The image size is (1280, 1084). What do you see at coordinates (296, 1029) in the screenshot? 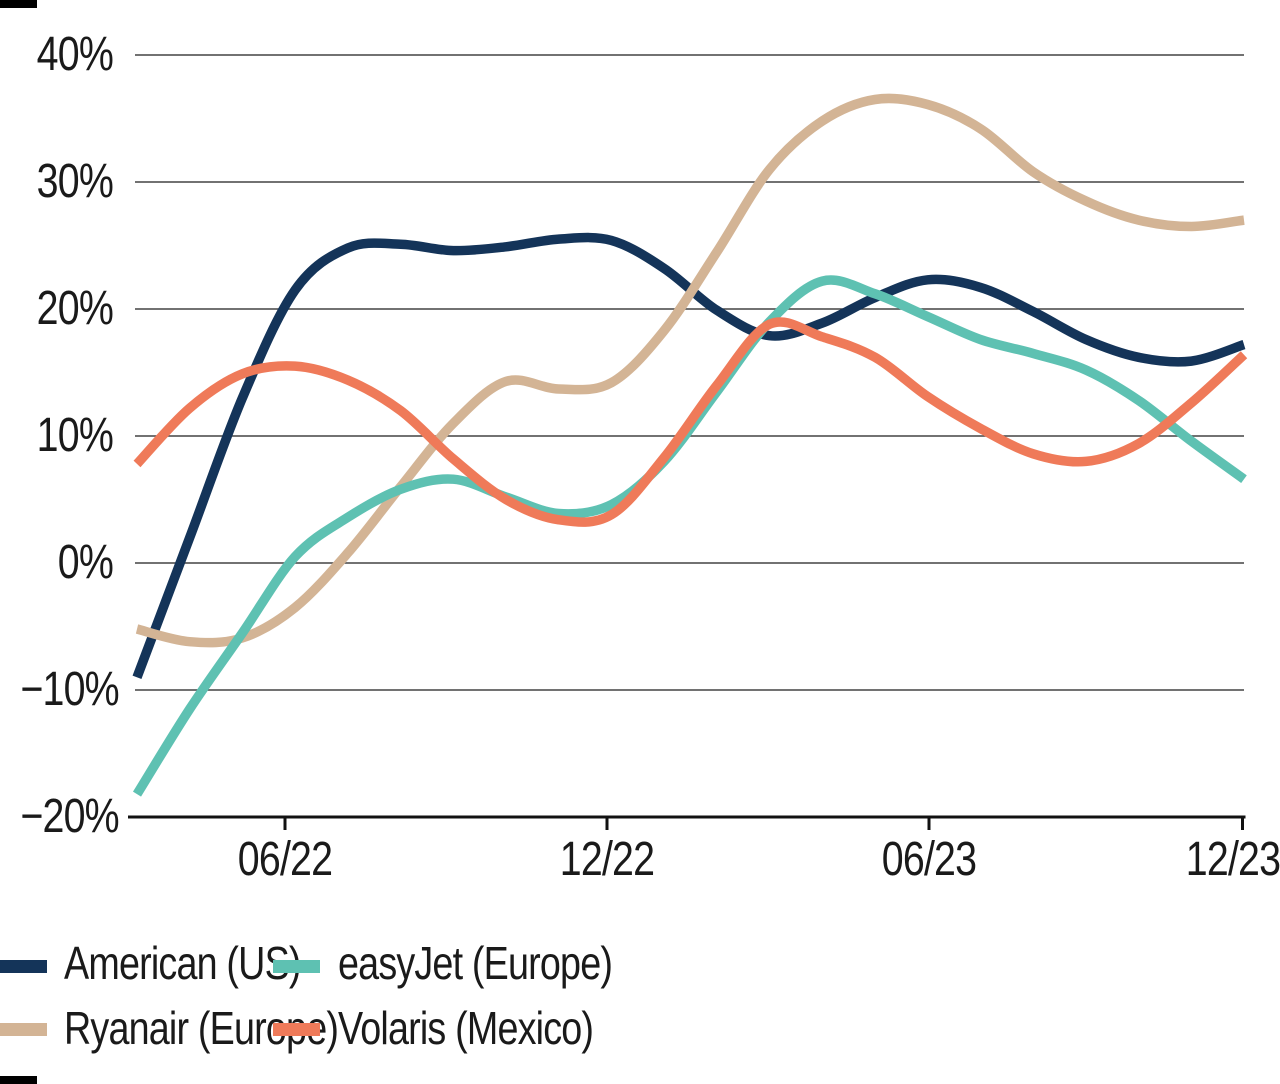
I see `legend-swatch-volaris` at bounding box center [296, 1029].